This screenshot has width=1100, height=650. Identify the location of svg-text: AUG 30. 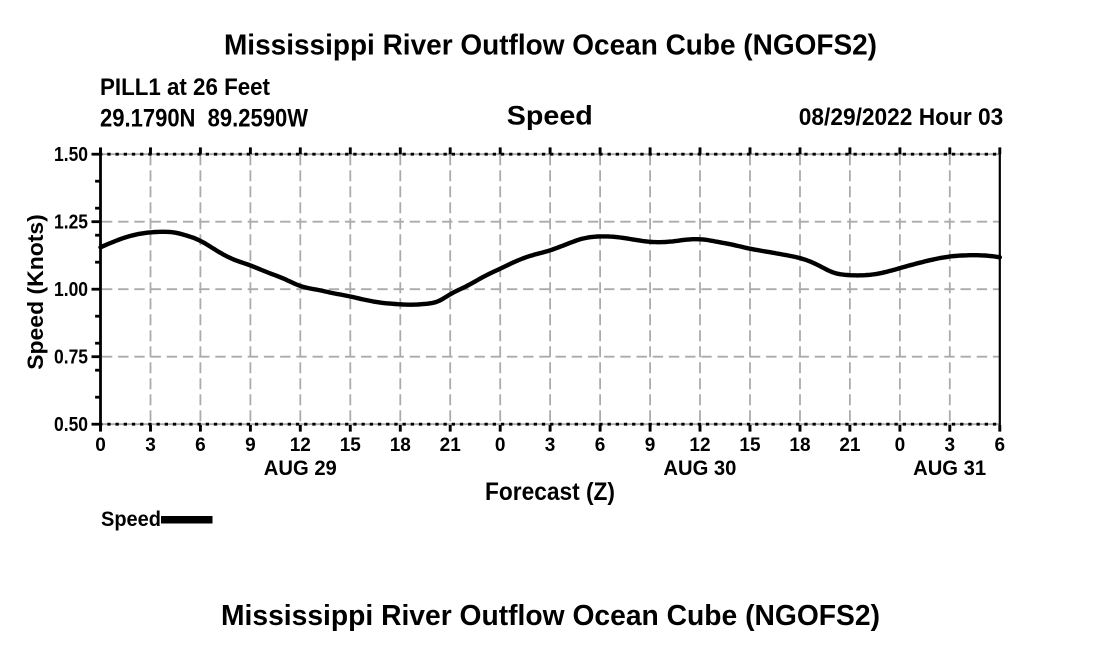
(699, 468).